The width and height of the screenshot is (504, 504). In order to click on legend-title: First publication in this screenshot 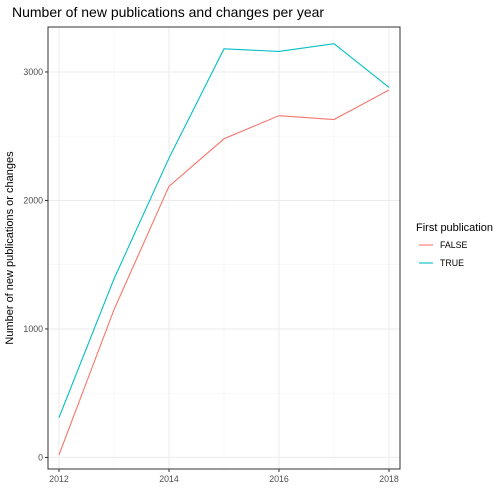, I will do `click(454, 228)`.